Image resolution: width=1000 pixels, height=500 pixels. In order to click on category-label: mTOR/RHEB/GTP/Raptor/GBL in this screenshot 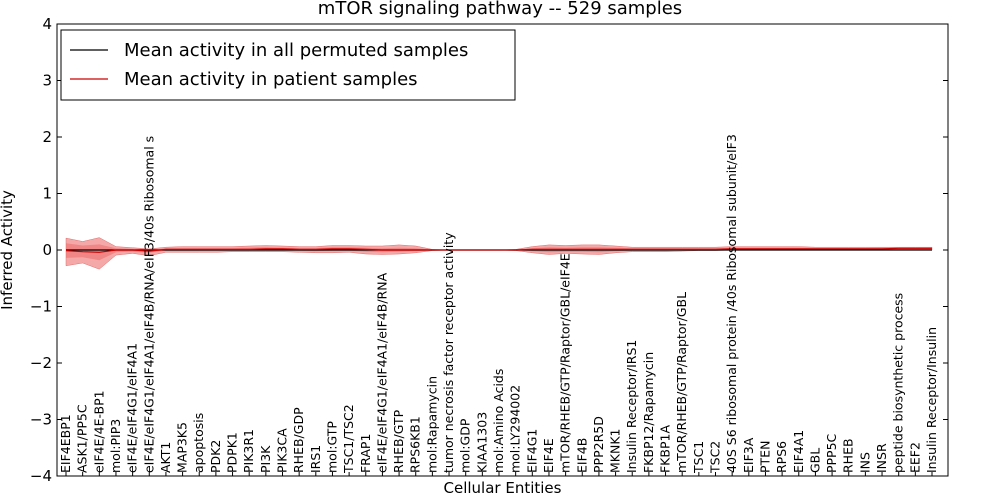, I will do `click(681, 382)`.